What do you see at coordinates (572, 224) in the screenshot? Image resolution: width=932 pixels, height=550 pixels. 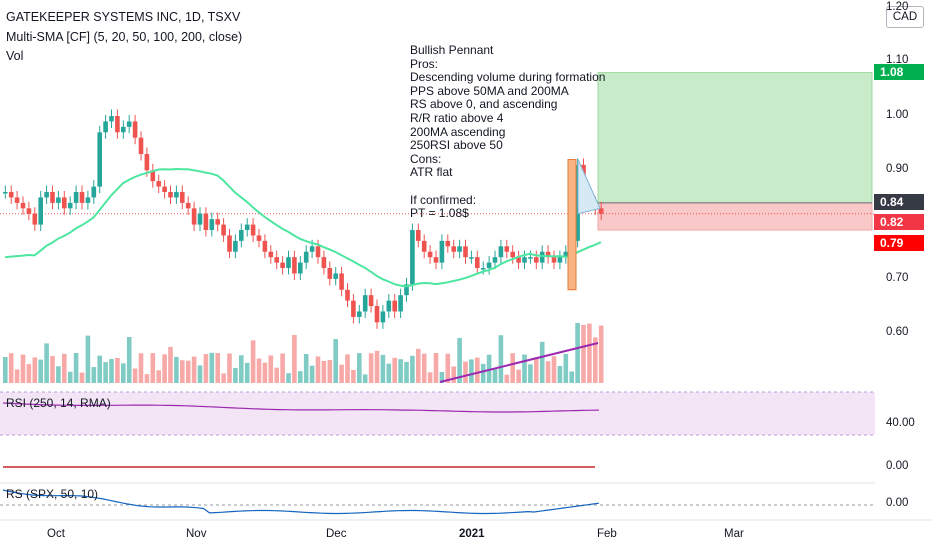 I see `pennant-pole` at bounding box center [572, 224].